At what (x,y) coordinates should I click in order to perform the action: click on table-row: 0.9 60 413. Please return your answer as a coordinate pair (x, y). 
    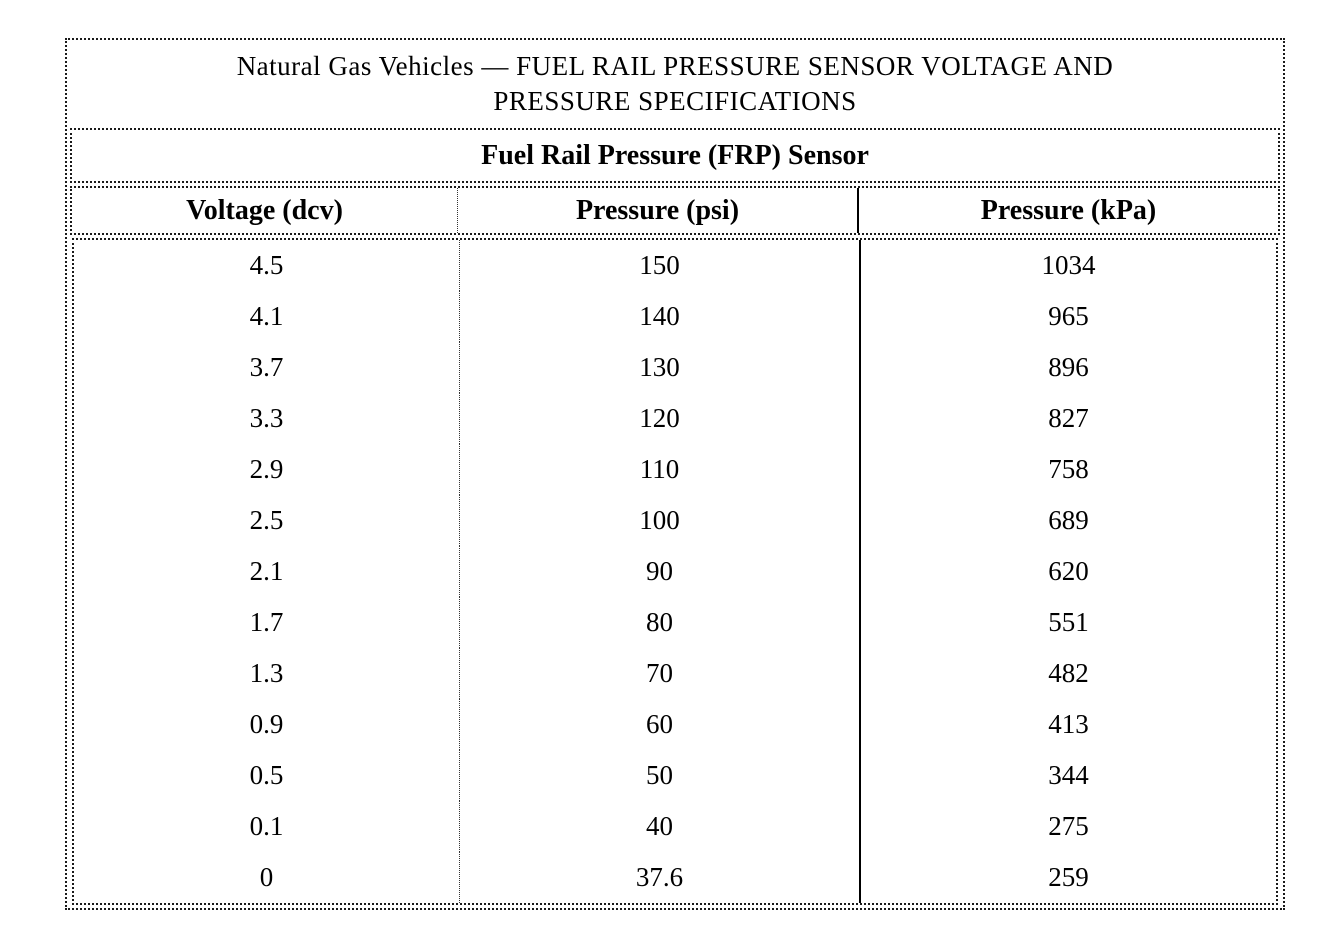
    Looking at the image, I should click on (675, 724).